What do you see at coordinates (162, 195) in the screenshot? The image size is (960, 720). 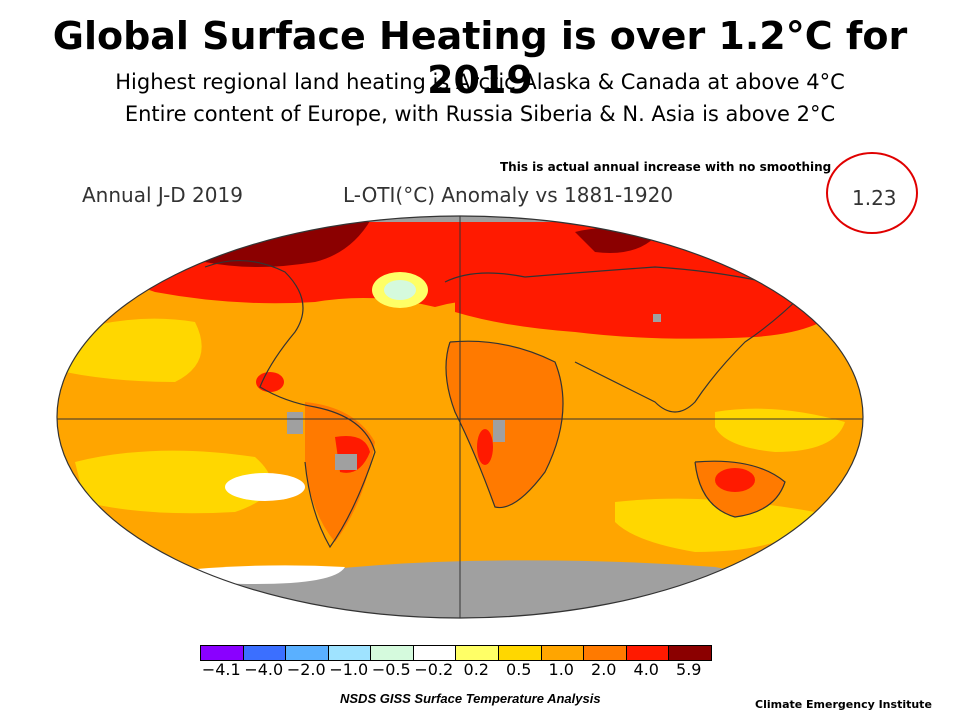 I see `map-period-label: Annual J-D 2019` at bounding box center [162, 195].